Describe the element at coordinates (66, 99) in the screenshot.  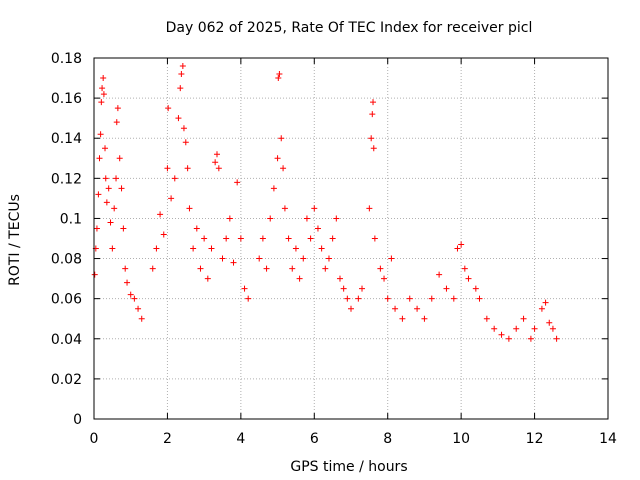
I see `y-tick-label: 0.16` at that location.